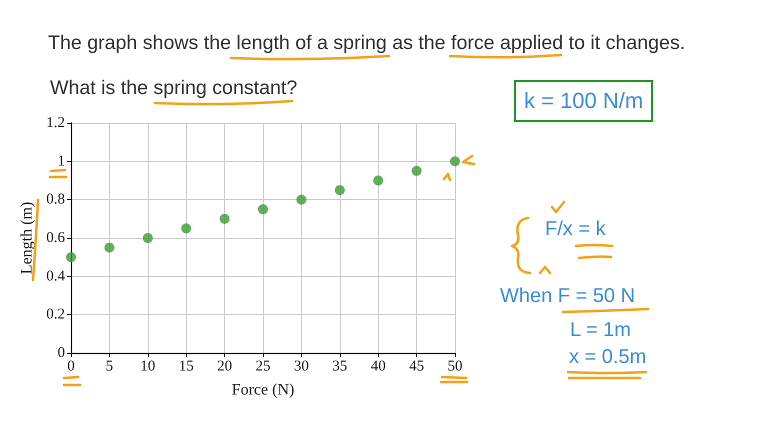  Describe the element at coordinates (607, 357) in the screenshot. I see `text: x = 0.5m` at that location.